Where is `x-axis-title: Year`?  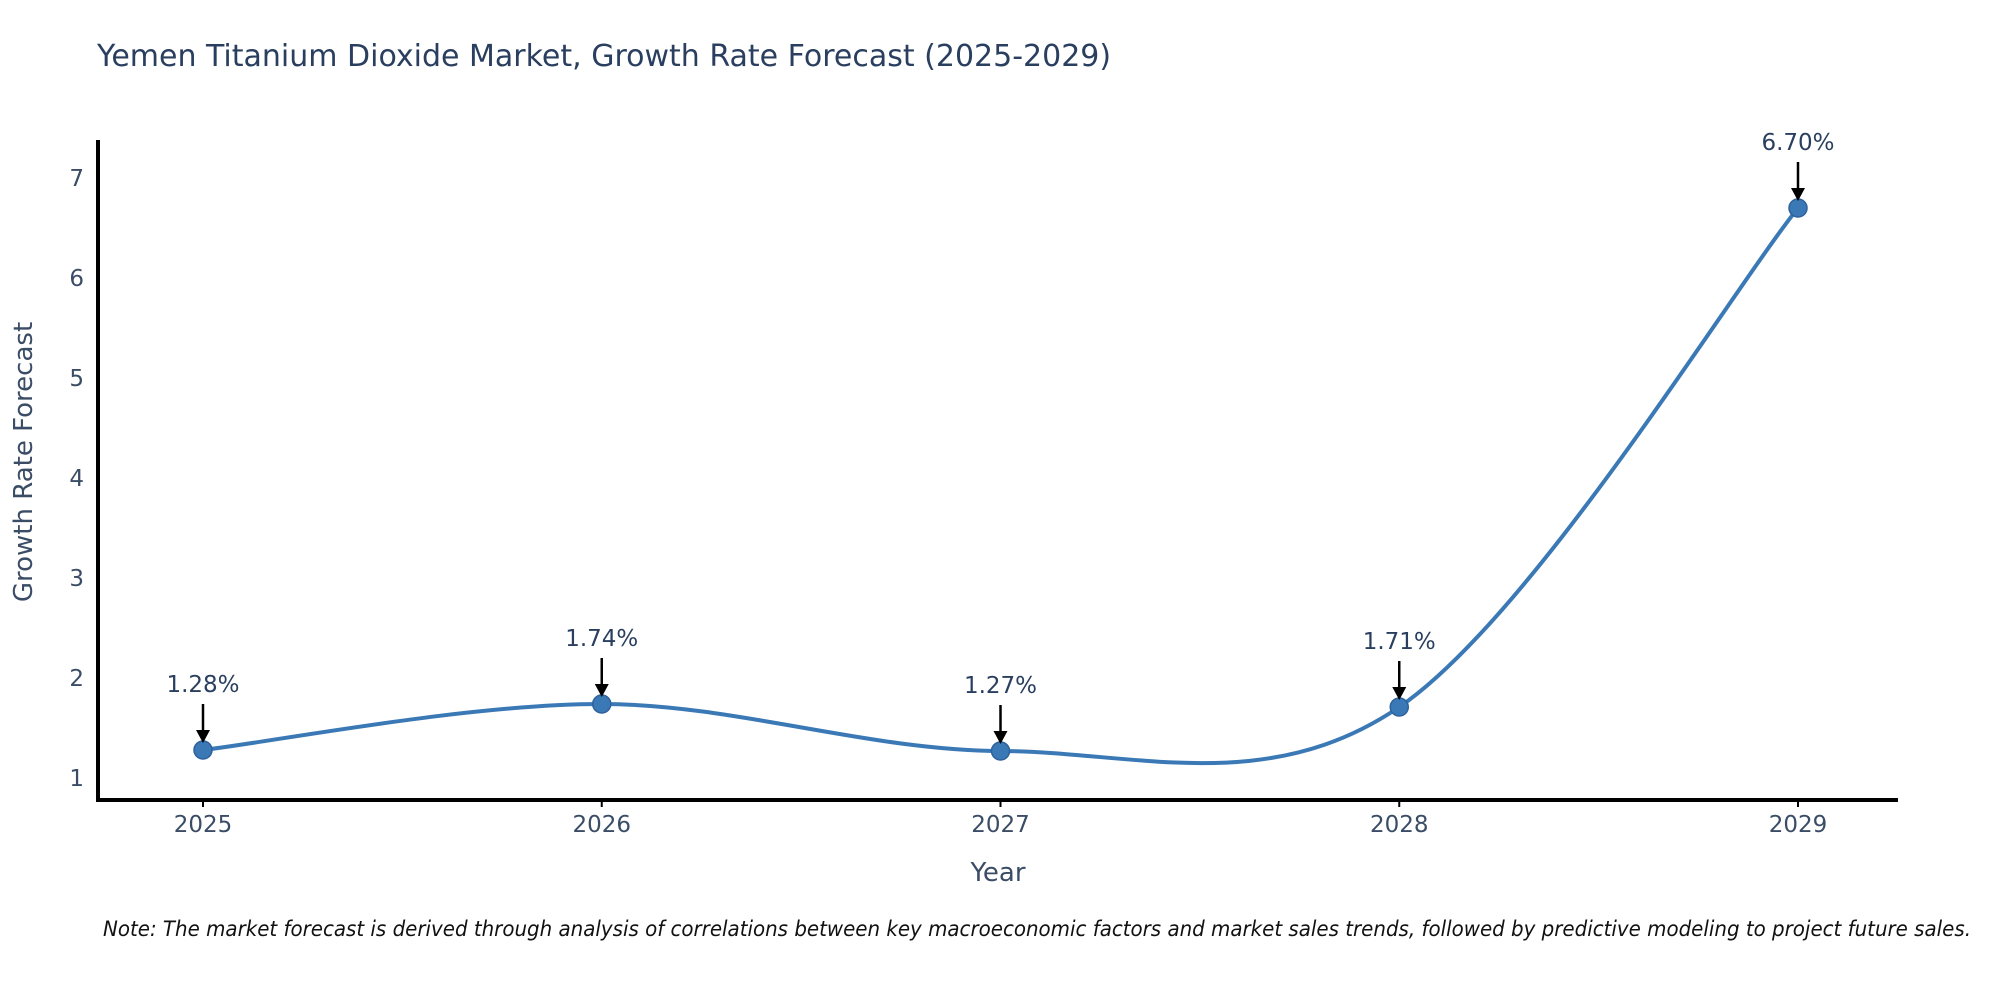
x-axis-title: Year is located at coordinates (997, 873).